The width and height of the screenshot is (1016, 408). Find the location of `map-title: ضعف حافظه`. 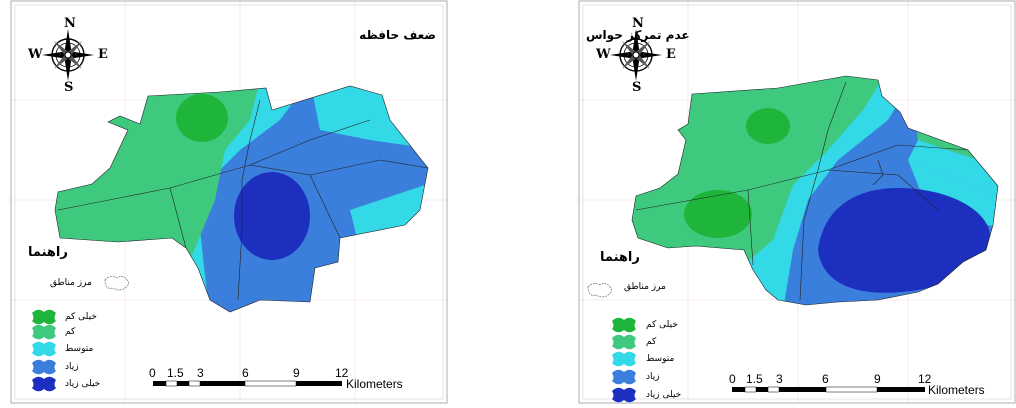

map-title: ضعف حافظه is located at coordinates (397, 35).